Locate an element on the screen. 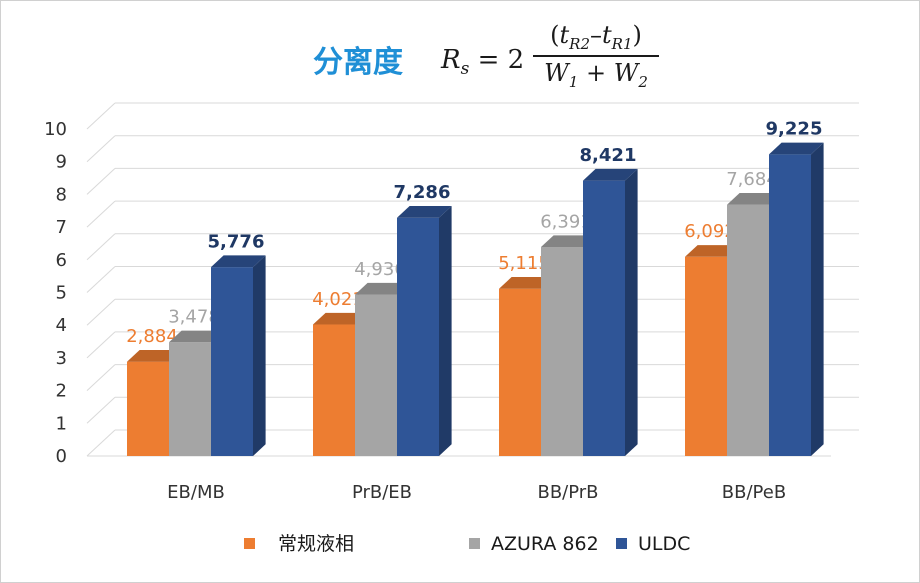  formula-fraction-bar is located at coordinates (596, 55).